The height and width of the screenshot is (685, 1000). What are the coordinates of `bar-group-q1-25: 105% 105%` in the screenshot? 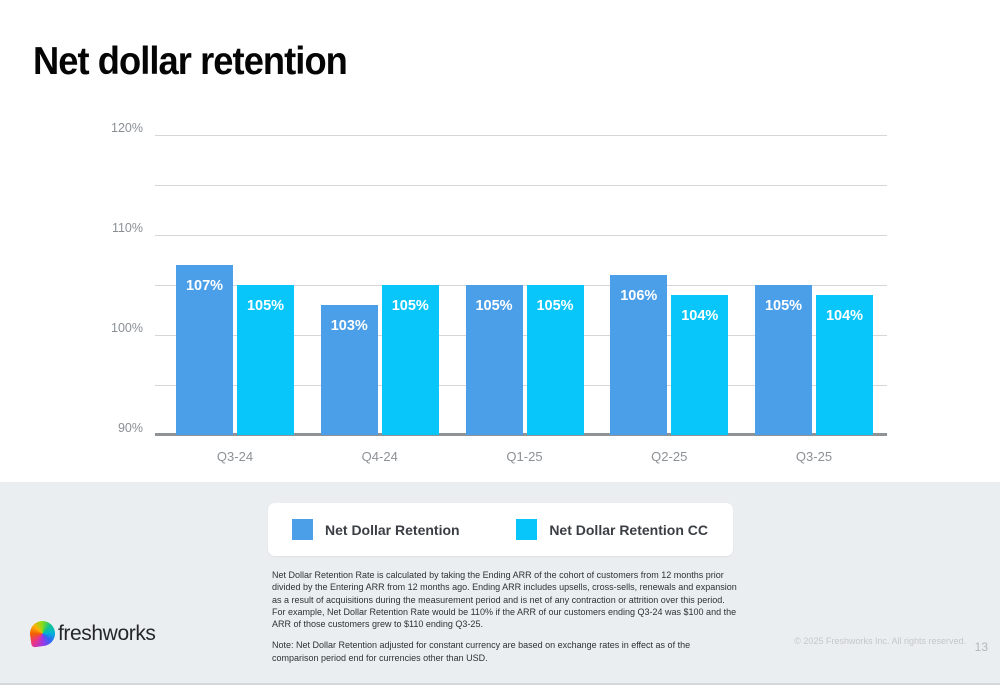 It's located at (524, 360).